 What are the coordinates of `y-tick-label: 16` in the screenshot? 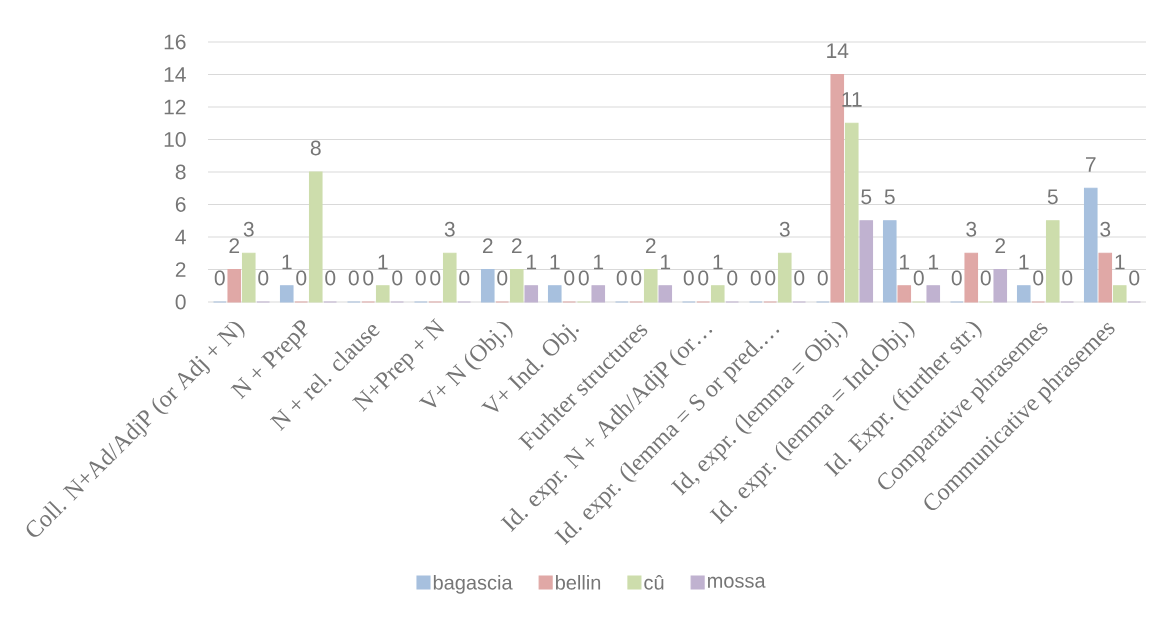 It's located at (175, 42).